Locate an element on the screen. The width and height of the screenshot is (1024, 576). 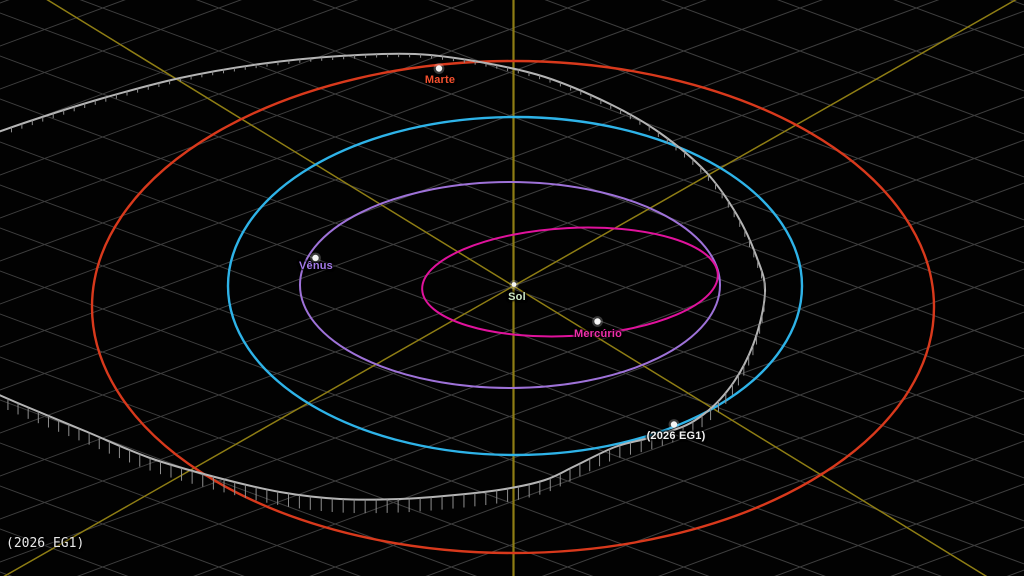
asteroid-dot is located at coordinates (674, 424).